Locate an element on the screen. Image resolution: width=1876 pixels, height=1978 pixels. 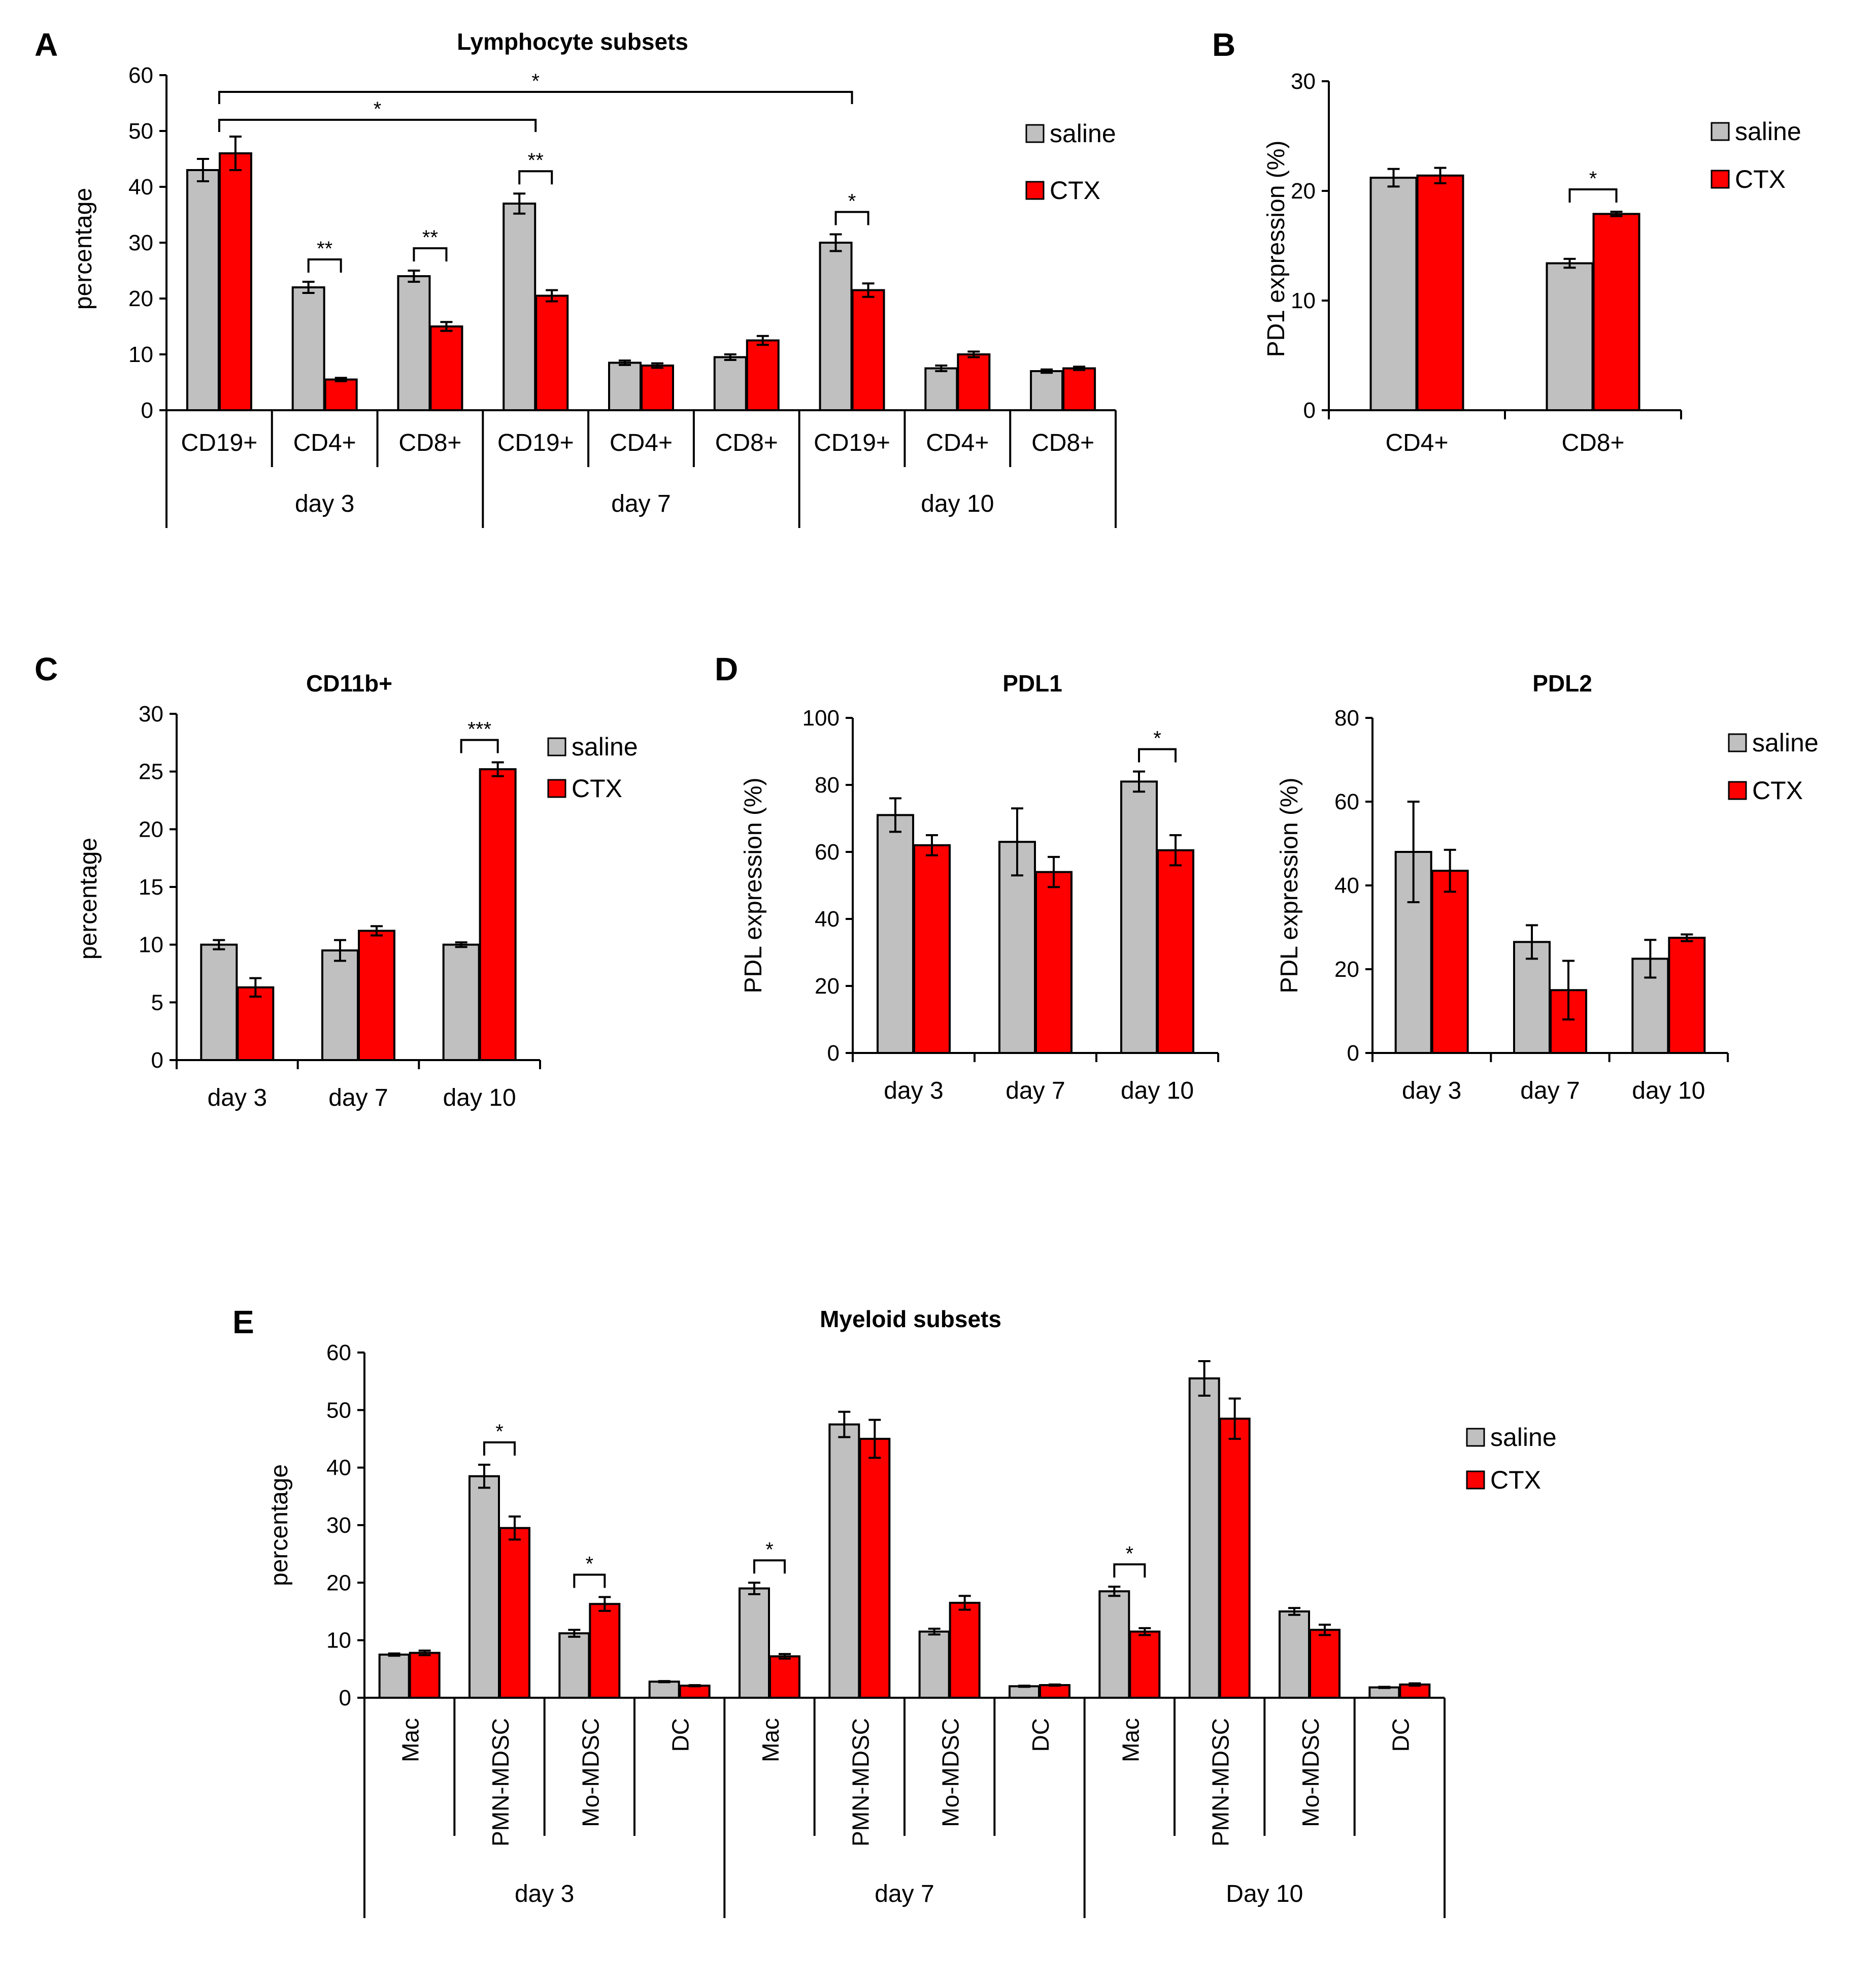
y-tick-label: 15 is located at coordinates (151, 887).